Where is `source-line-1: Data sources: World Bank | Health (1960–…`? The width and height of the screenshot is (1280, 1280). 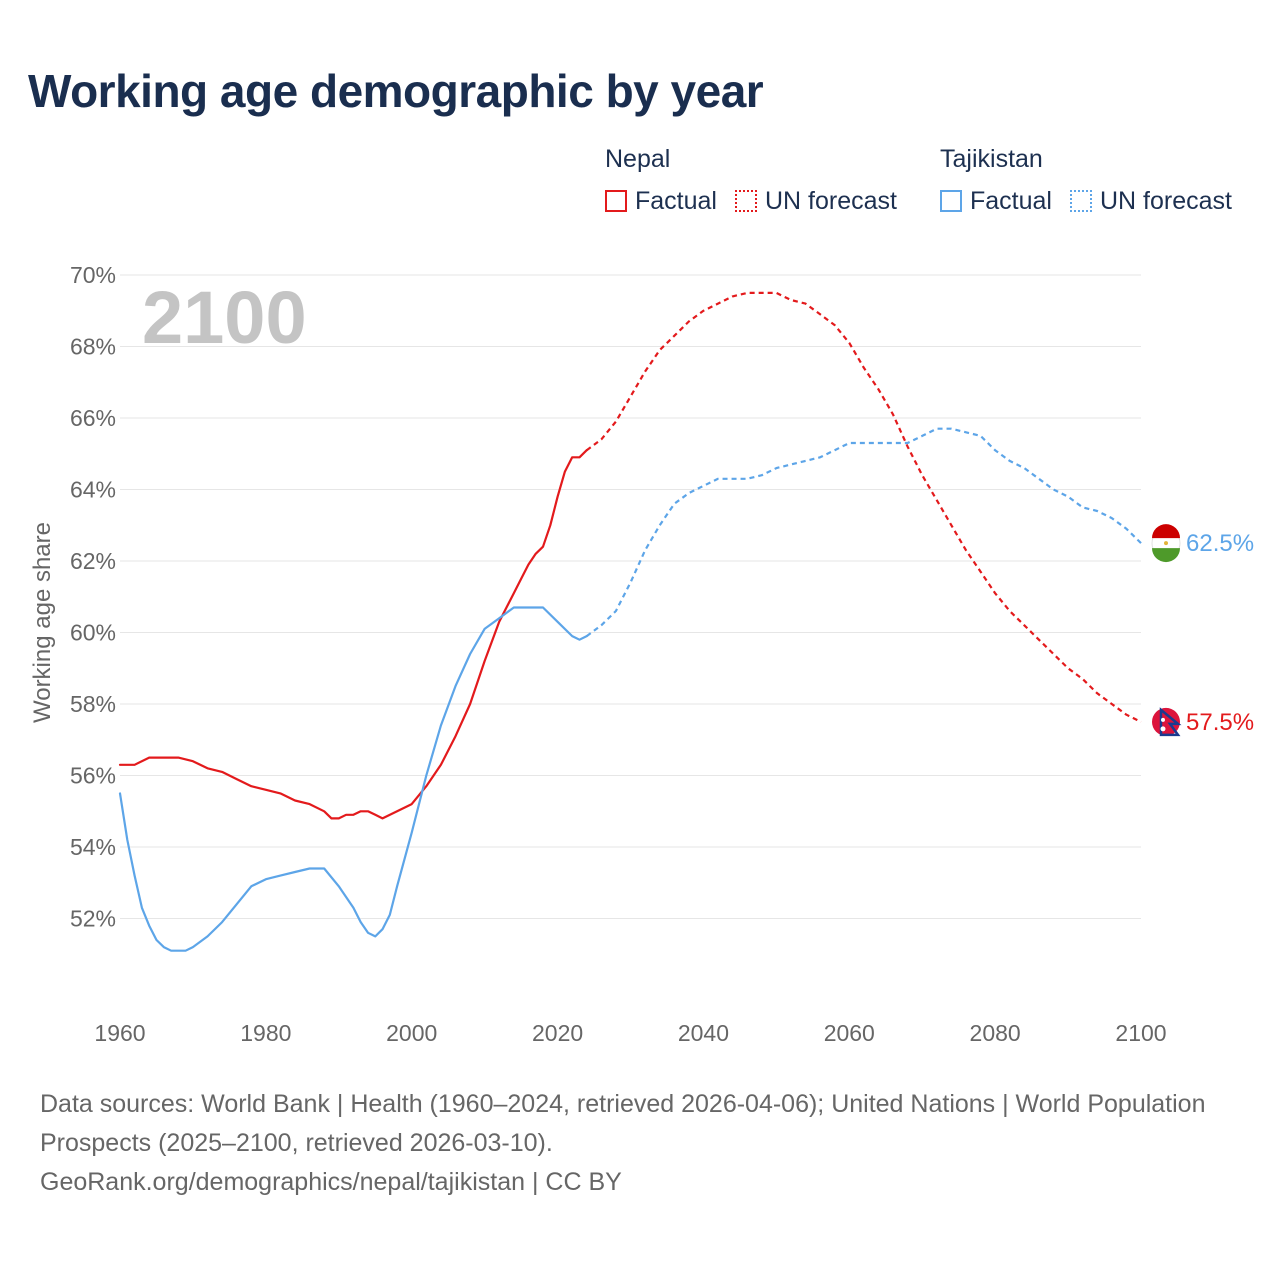
source-line-1: Data sources: World Bank | Health (1960–… is located at coordinates (623, 1123).